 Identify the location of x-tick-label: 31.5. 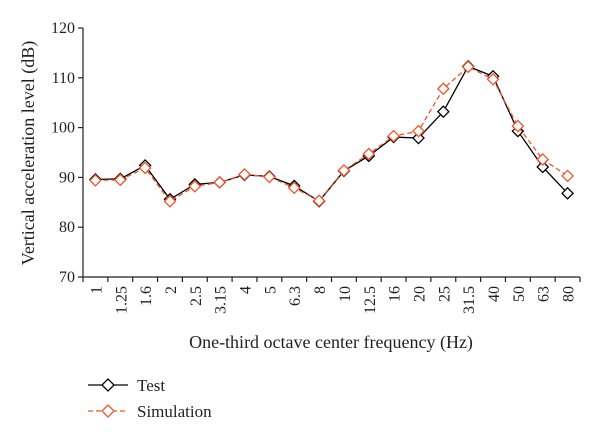
(469, 300).